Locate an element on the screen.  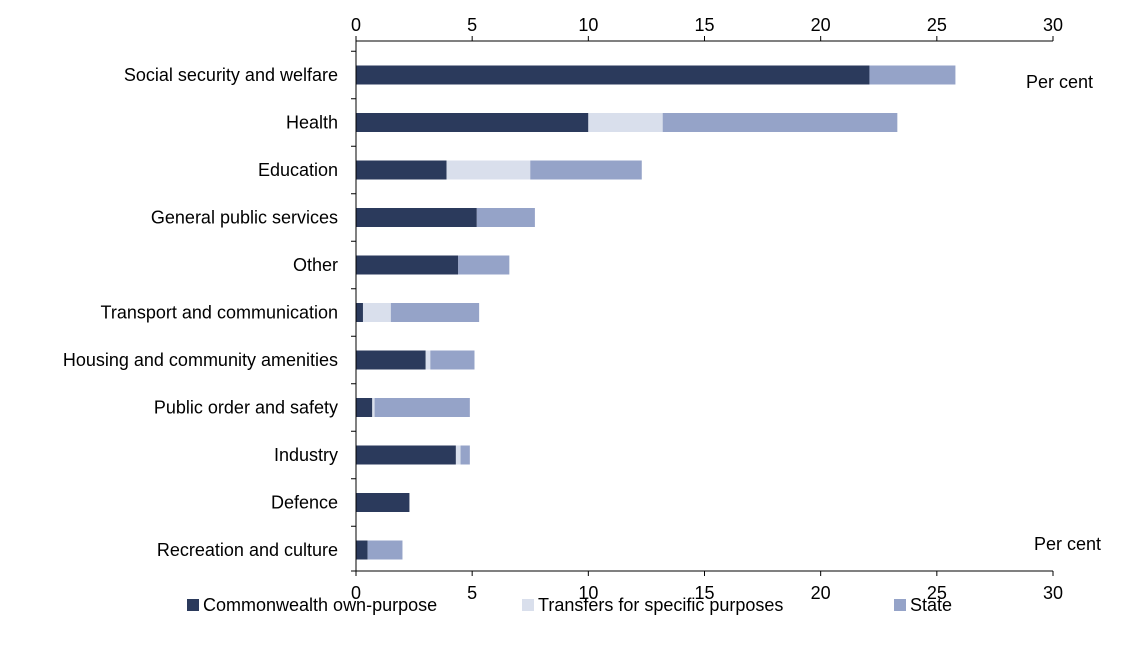
category-label: Recreation and culture is located at coordinates (247, 550).